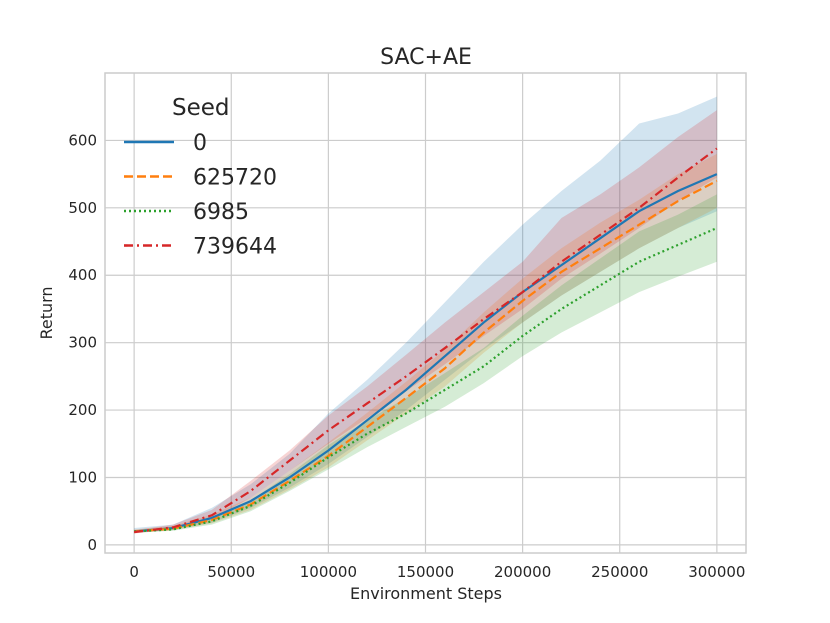 This screenshot has width=830, height=623. I want to click on y-axis-label: Return, so click(46, 312).